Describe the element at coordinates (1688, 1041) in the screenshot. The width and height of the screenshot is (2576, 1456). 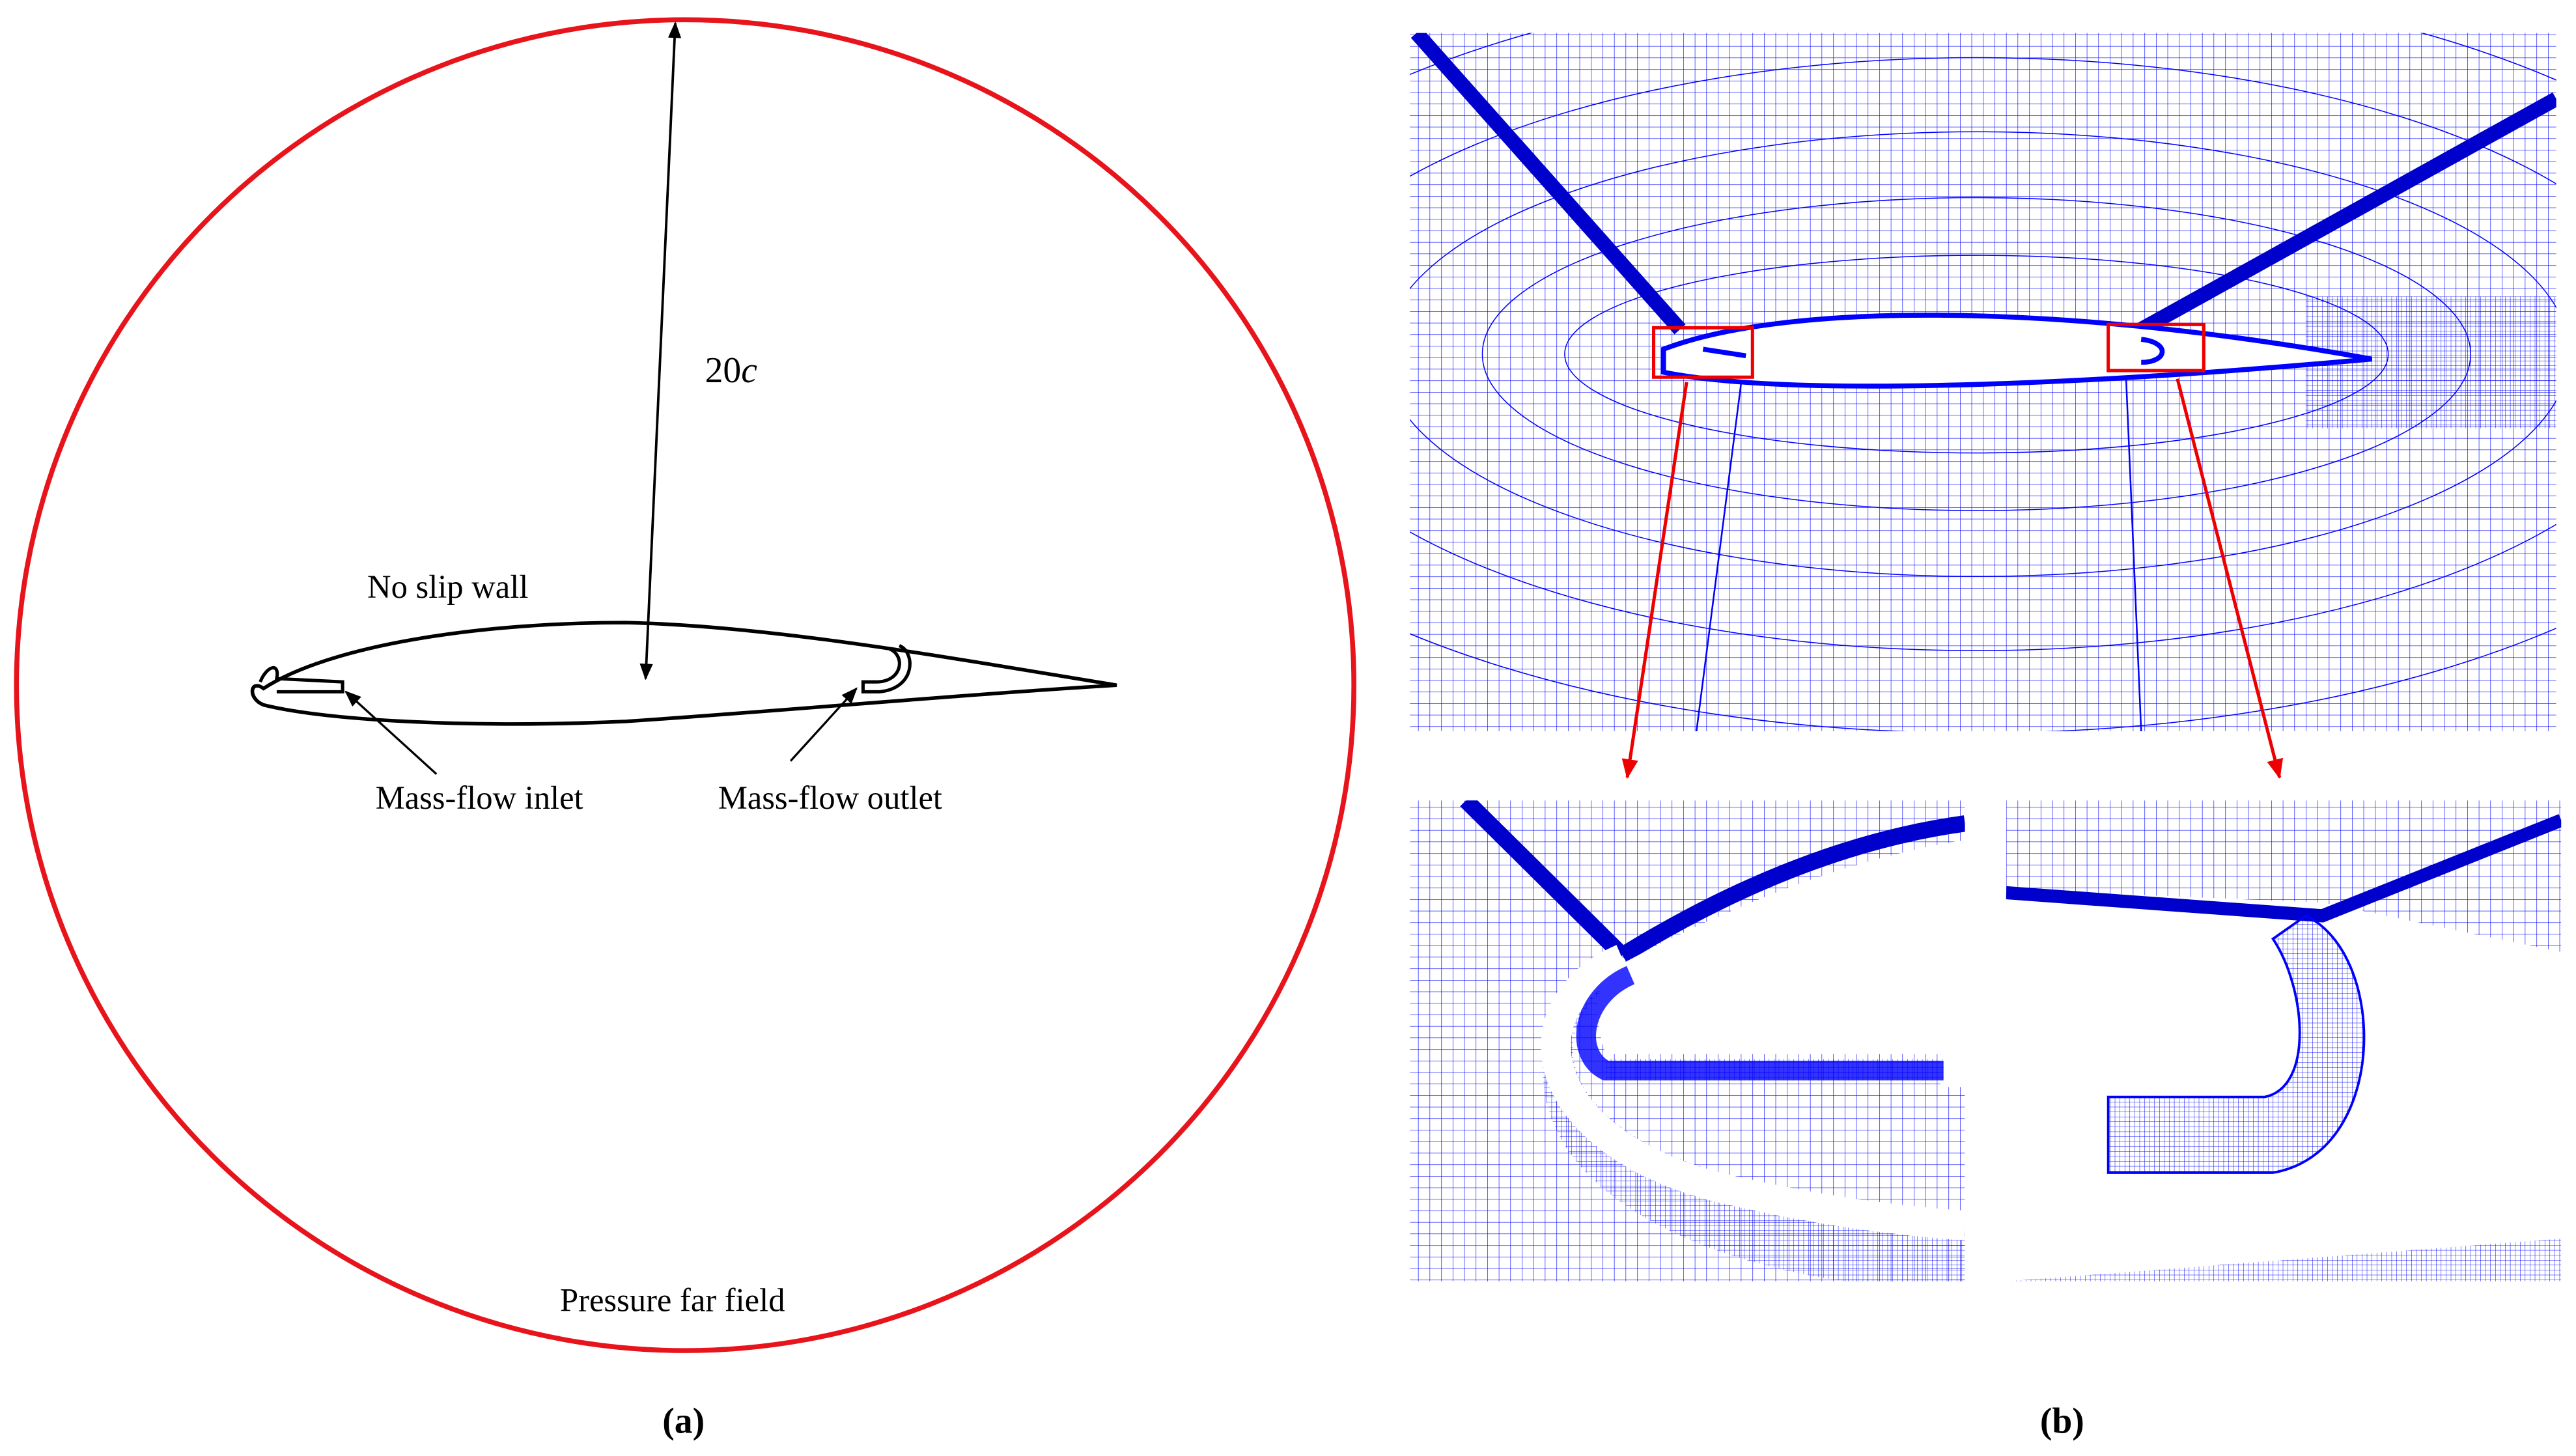
I see `mesh-inlet-detail` at that location.